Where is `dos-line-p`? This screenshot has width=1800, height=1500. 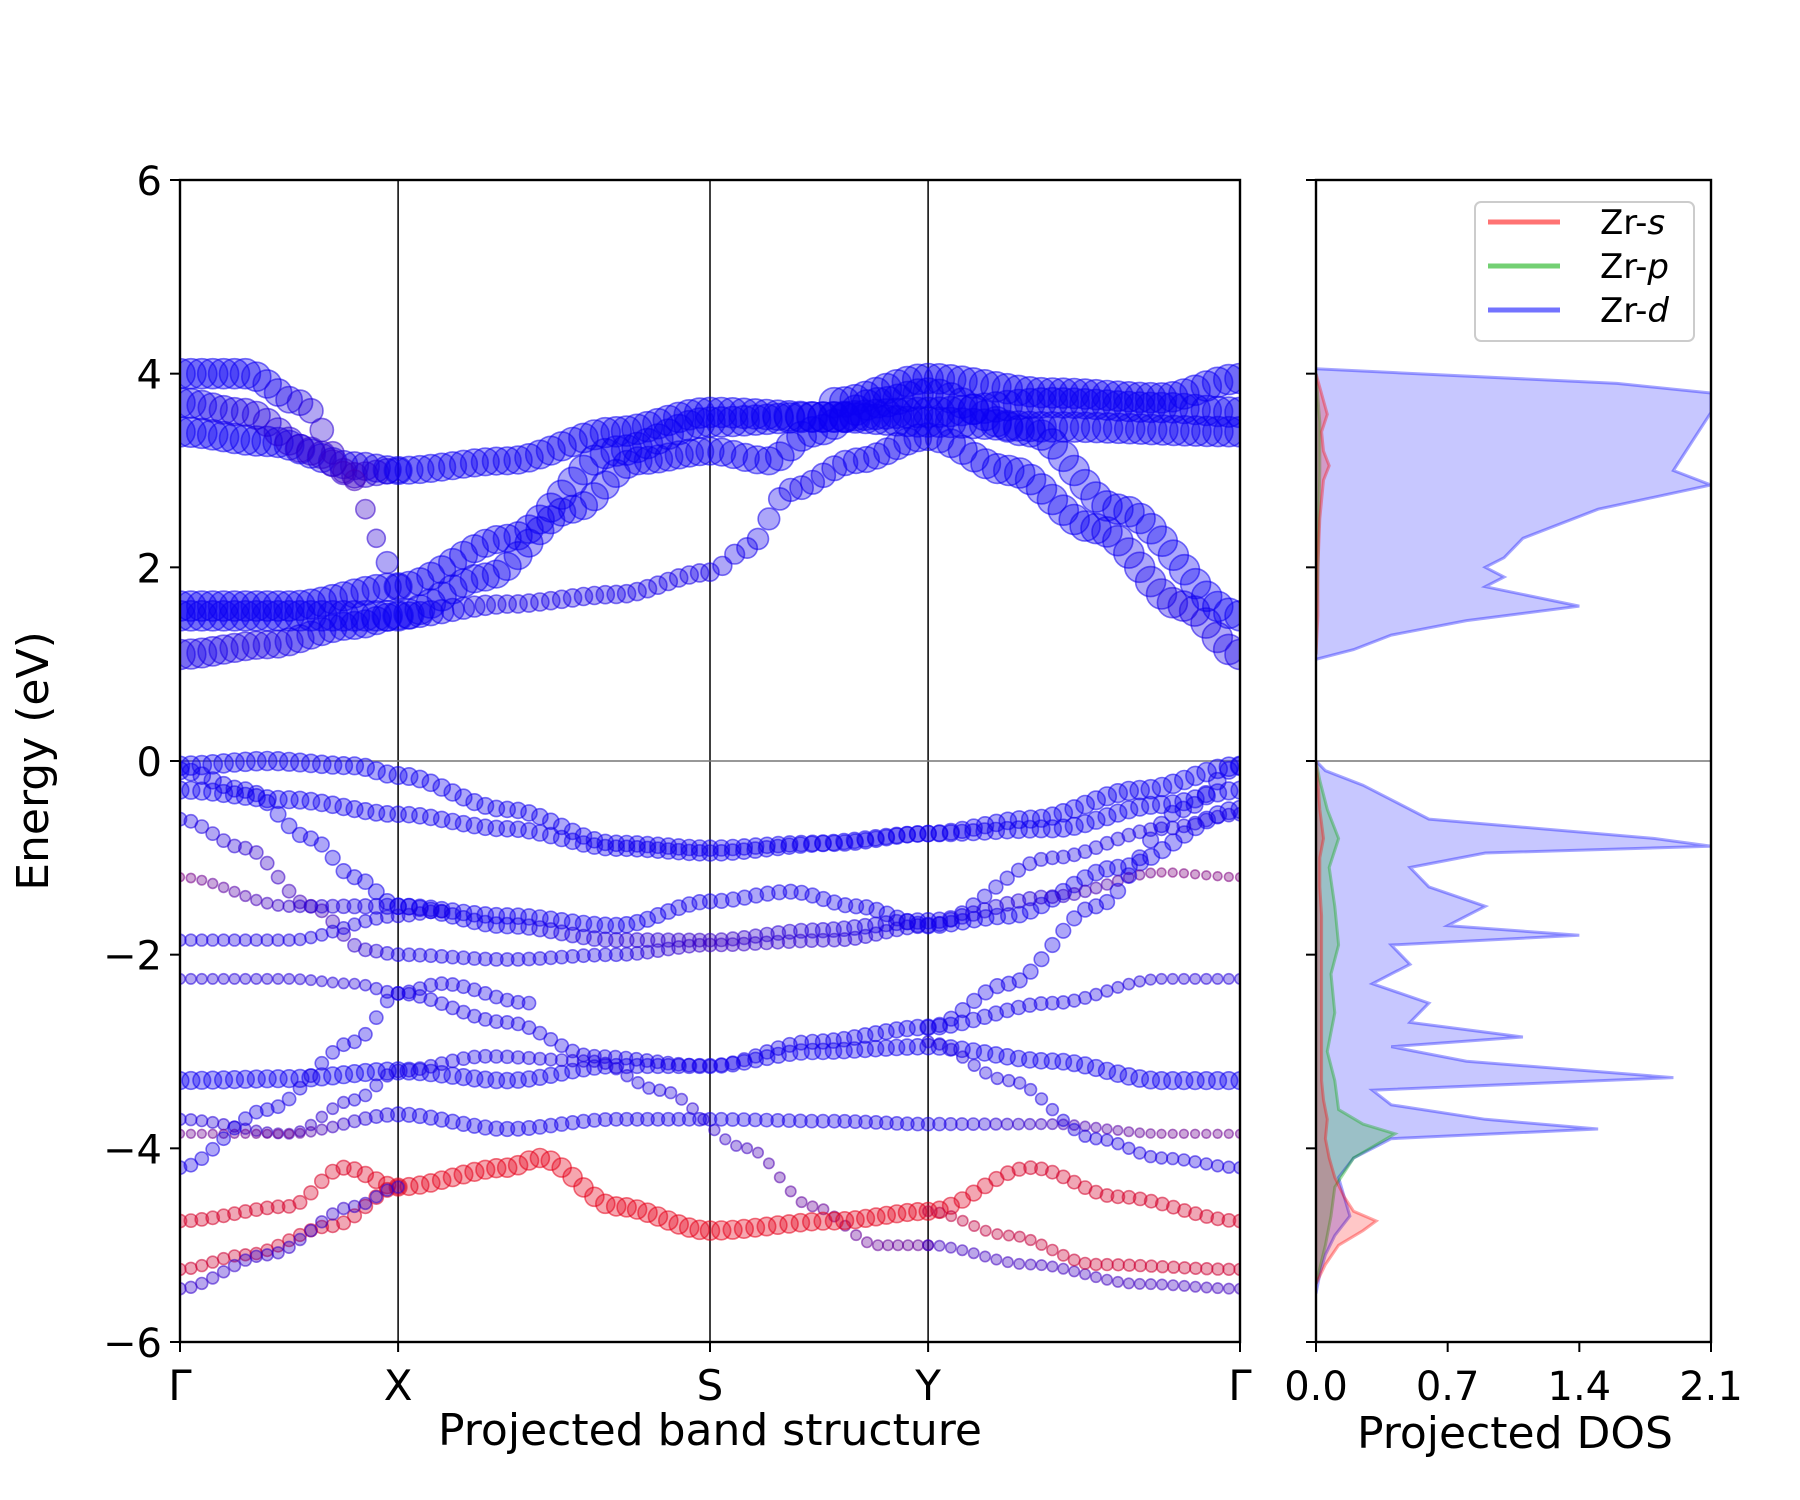 dos-line-p is located at coordinates (1319, 514).